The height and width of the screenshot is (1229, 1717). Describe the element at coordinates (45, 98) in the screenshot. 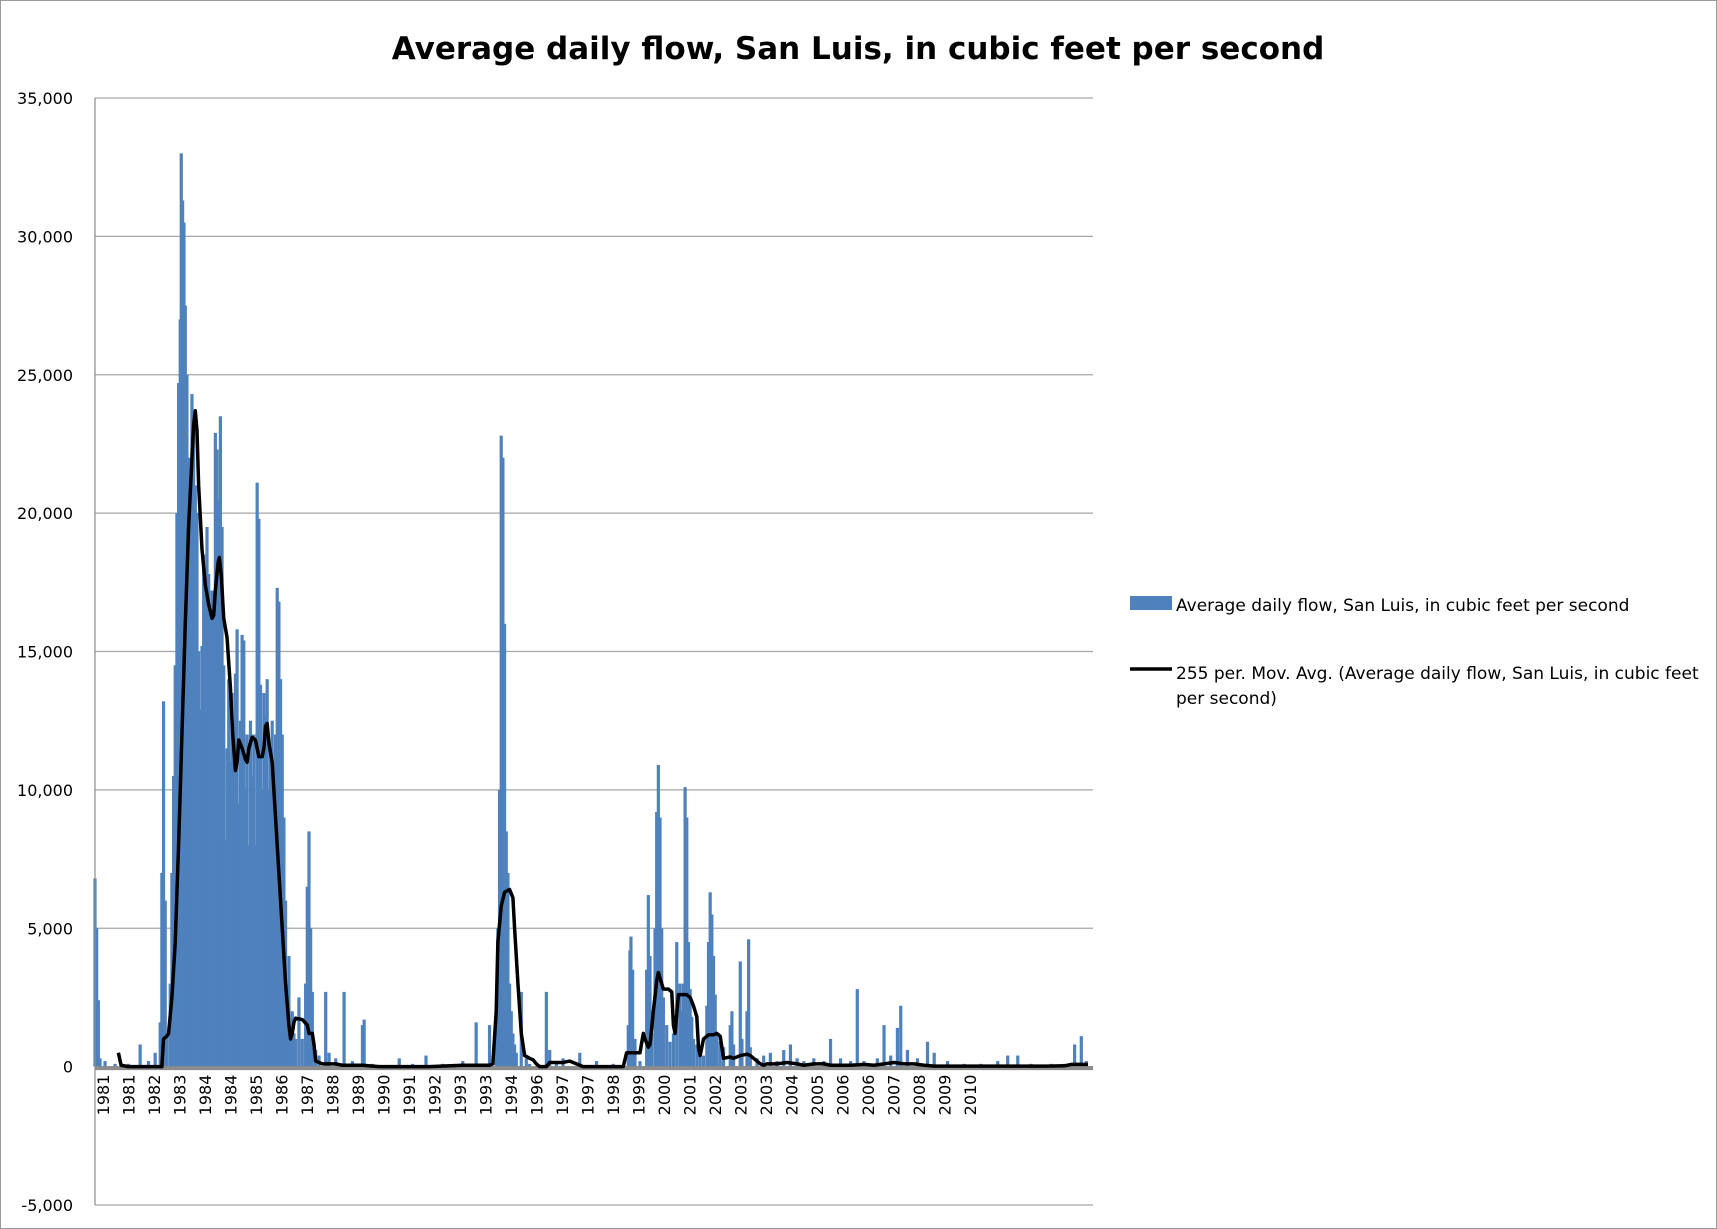

I see `y-tick-label: 35,000` at that location.